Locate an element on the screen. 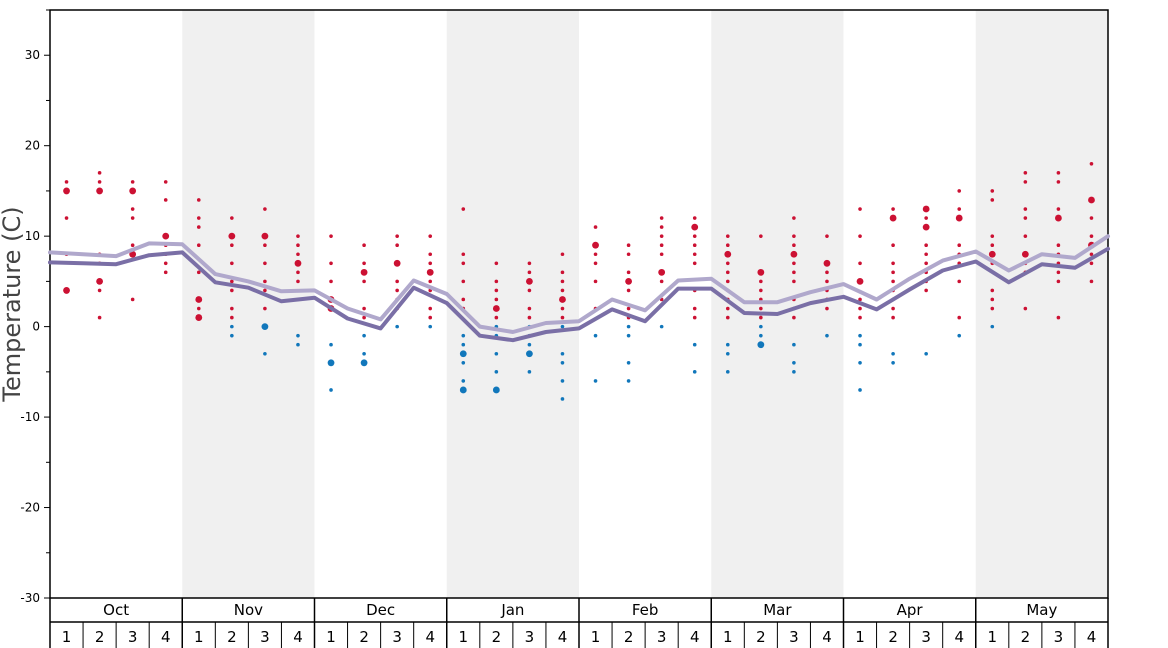 Image resolution: width=1168 pixels, height=648 pixels. y-tick-label: 30 is located at coordinates (32, 55).